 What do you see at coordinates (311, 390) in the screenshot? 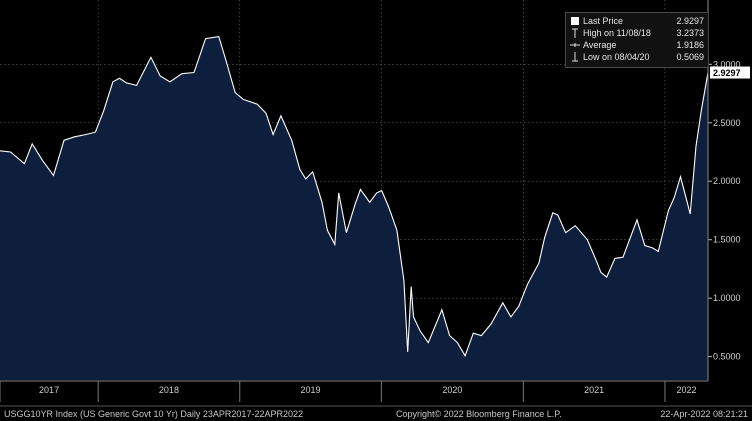
I see `x-tick-label: 2019` at bounding box center [311, 390].